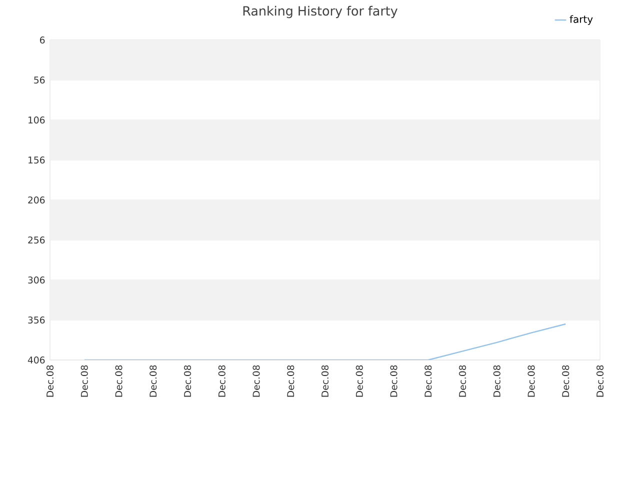 The width and height of the screenshot is (640, 480). What do you see at coordinates (36, 360) in the screenshot?
I see `y-tick-label: 406` at bounding box center [36, 360].